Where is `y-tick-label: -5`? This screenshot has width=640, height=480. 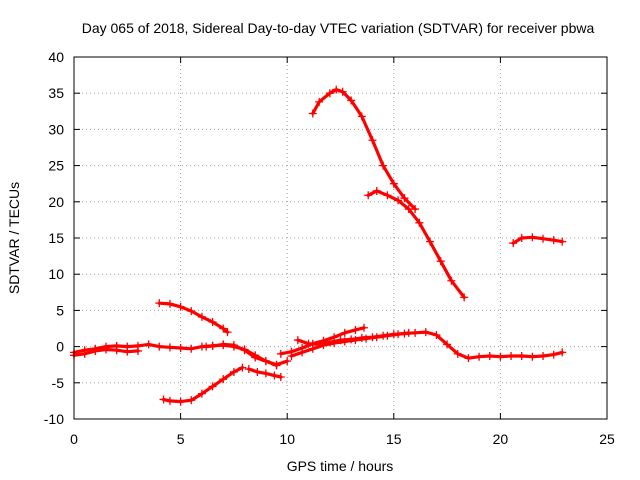 y-tick-label: -5 is located at coordinates (58, 383).